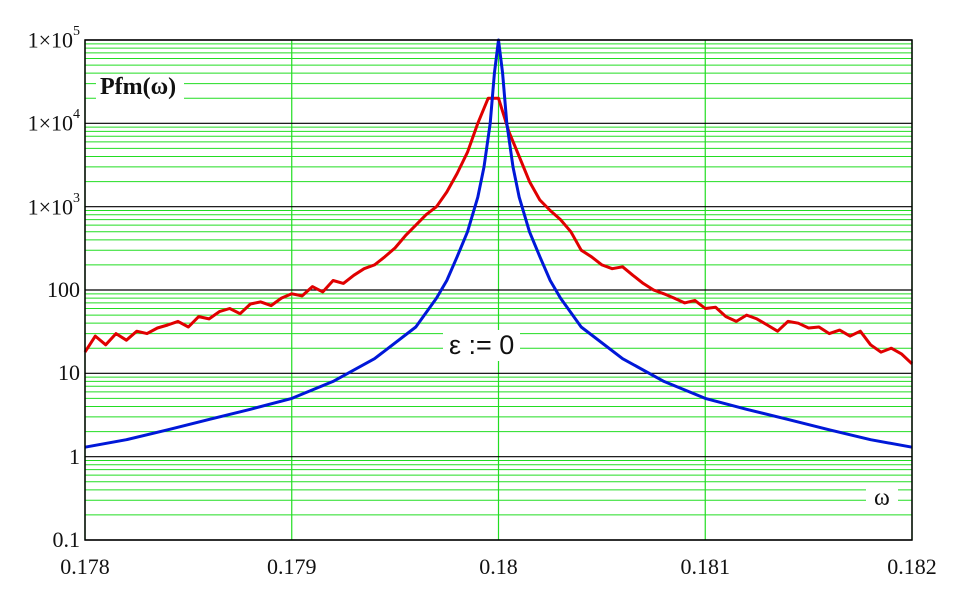 This screenshot has width=964, height=596. I want to click on x-tick-label: 0.179, so click(292, 566).